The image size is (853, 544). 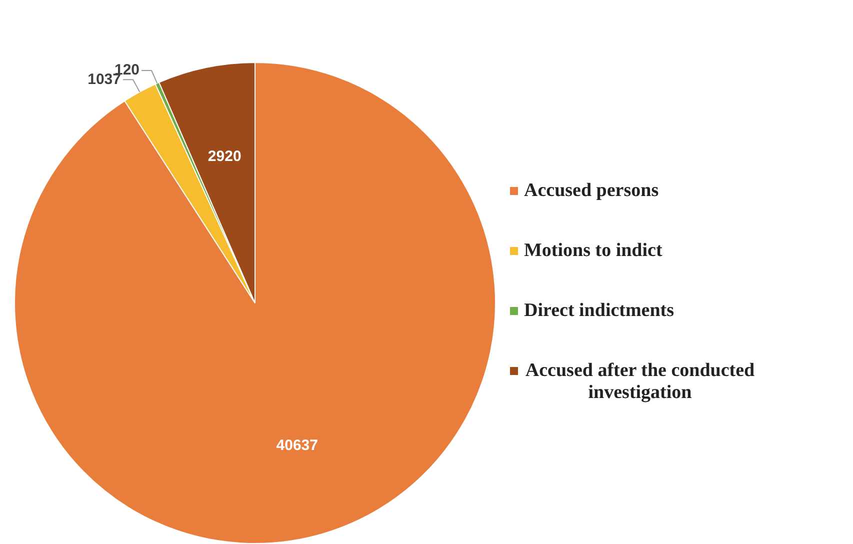 What do you see at coordinates (225, 157) in the screenshot?
I see `data-label: 2920` at bounding box center [225, 157].